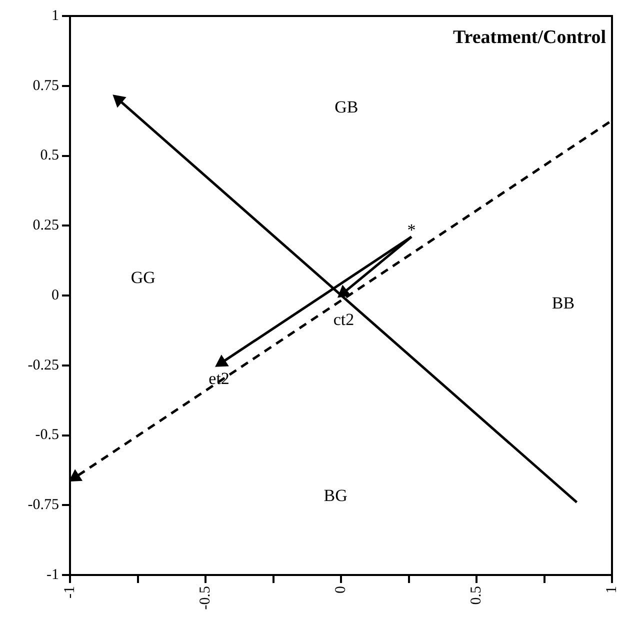 Image resolution: width=633 pixels, height=628 pixels. I want to click on y-tick-label: -0.75, so click(43, 505).